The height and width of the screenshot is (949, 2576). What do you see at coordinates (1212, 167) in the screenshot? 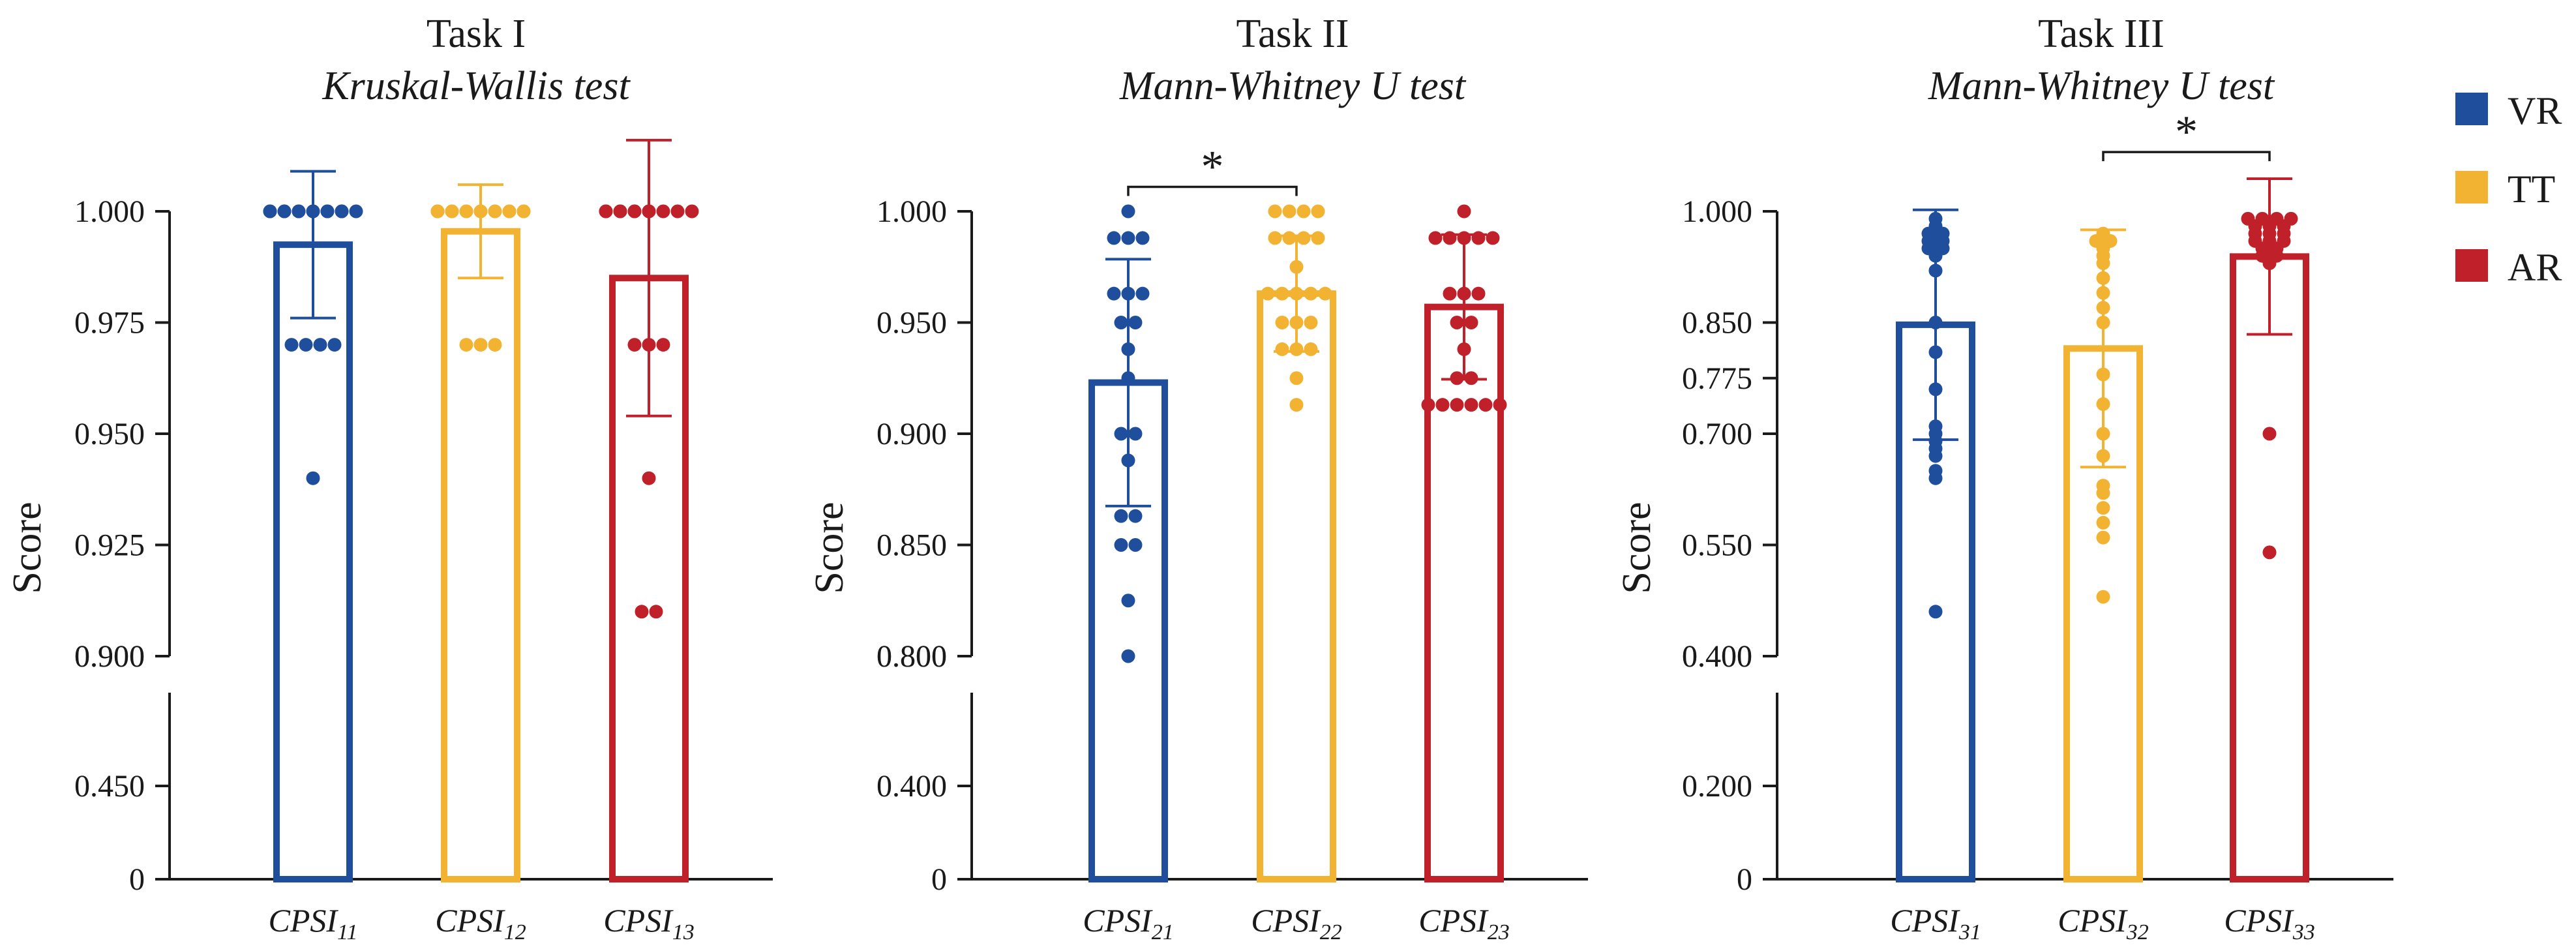
I see `panel-2-significance-label-0: *` at bounding box center [1212, 167].